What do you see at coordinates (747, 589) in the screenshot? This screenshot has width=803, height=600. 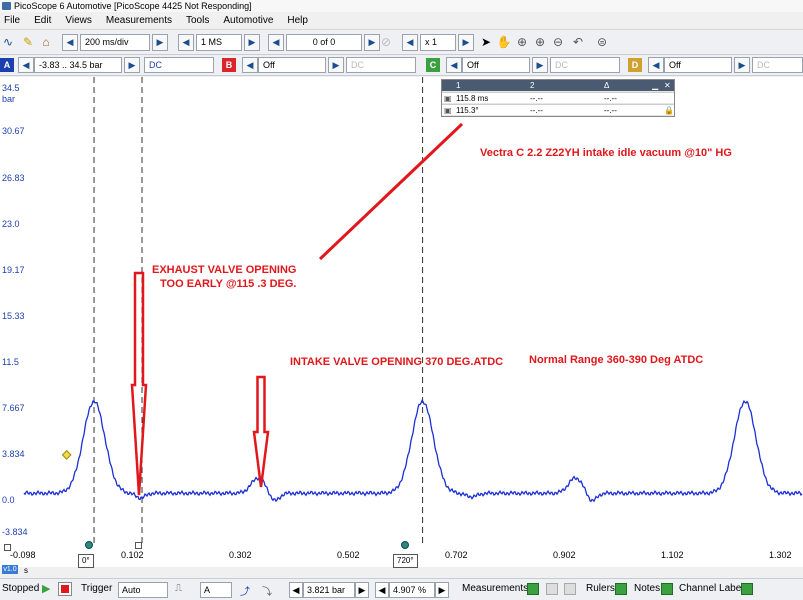 I see `channel-labels-icon` at bounding box center [747, 589].